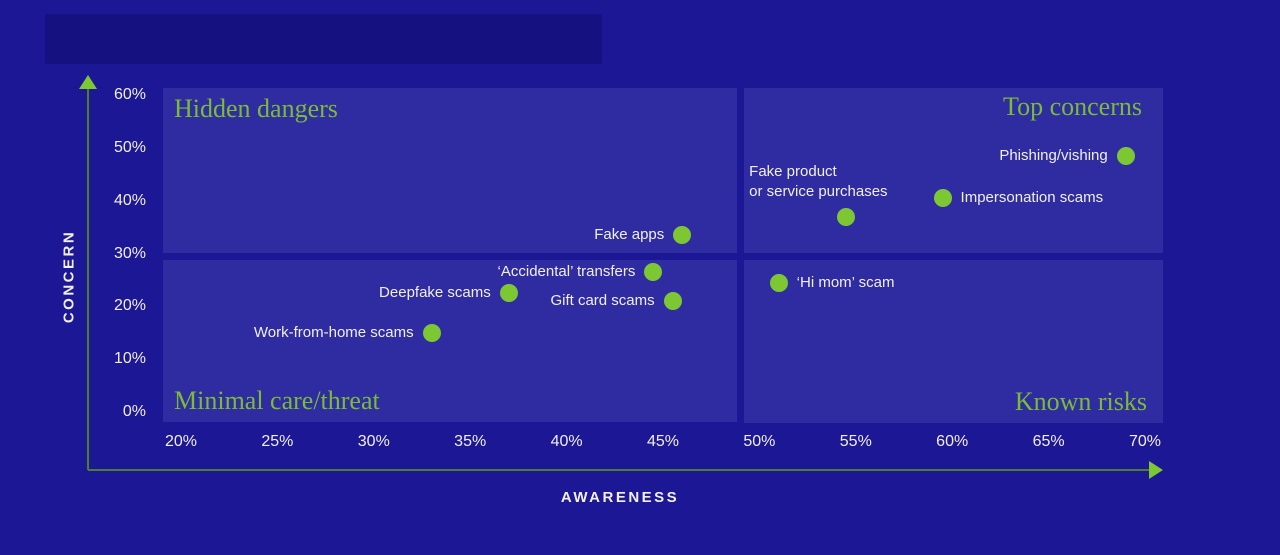 The width and height of the screenshot is (1280, 555). Describe the element at coordinates (619, 470) in the screenshot. I see `x-axis-line` at that location.